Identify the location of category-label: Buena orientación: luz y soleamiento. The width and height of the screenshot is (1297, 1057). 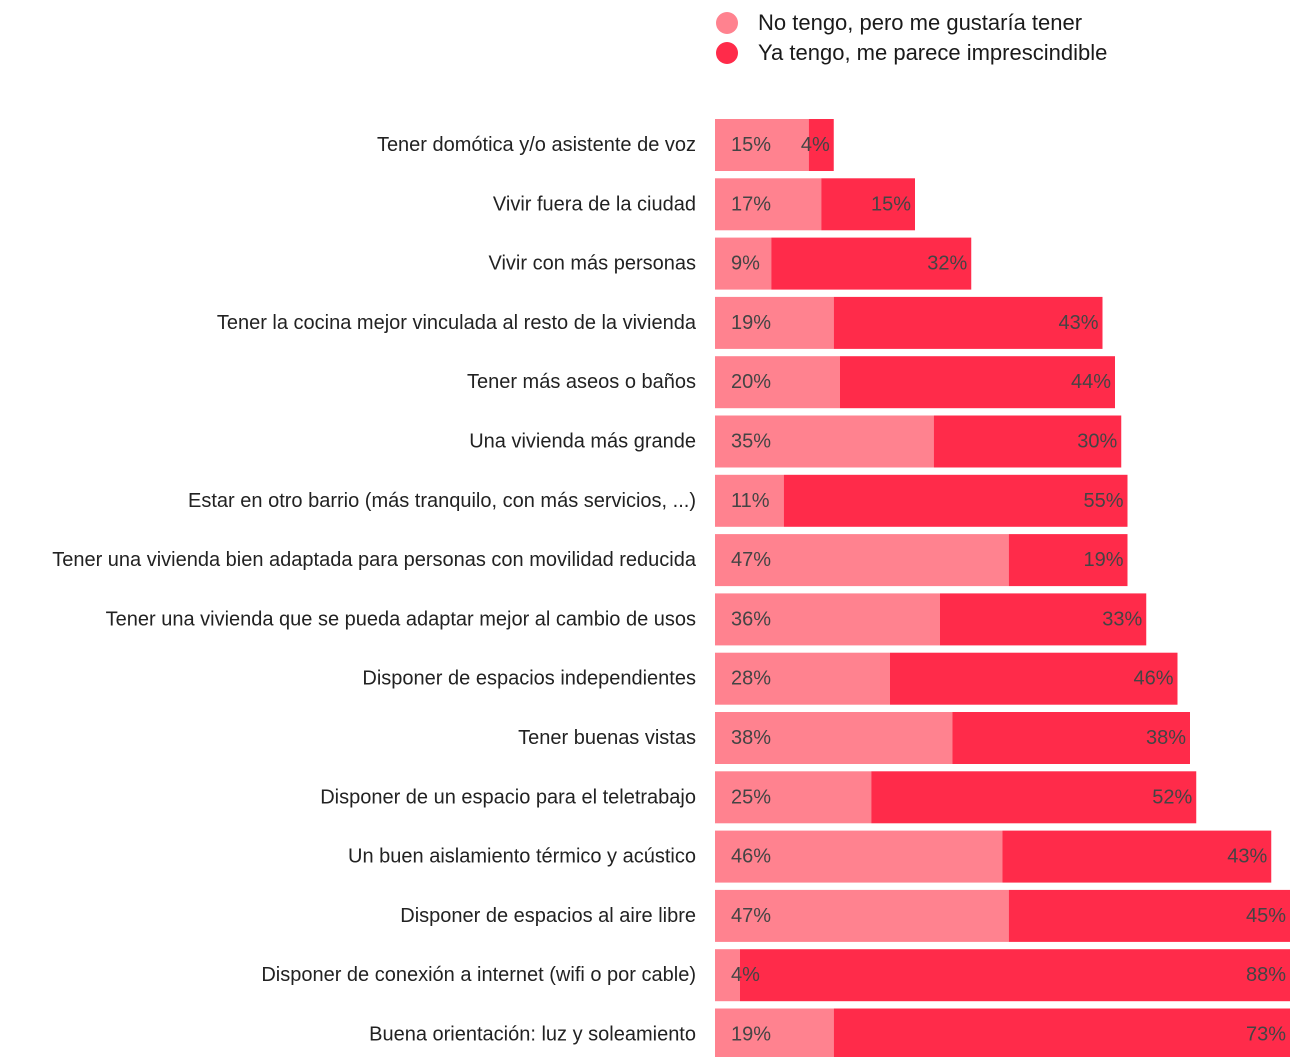
(532, 1035).